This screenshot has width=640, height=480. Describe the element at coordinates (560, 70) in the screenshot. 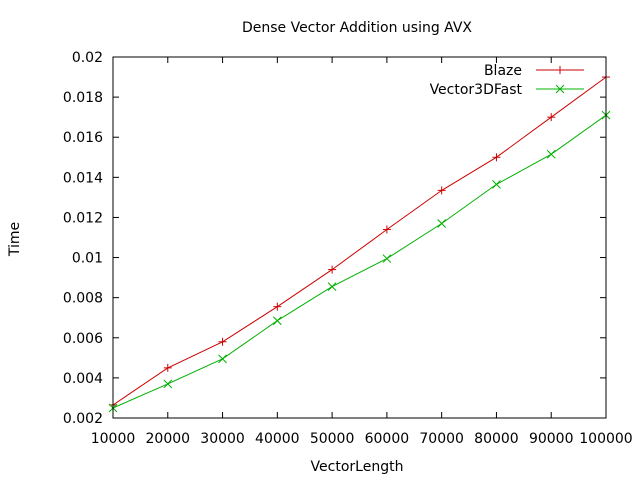

I see `legend-marker-blaze` at that location.